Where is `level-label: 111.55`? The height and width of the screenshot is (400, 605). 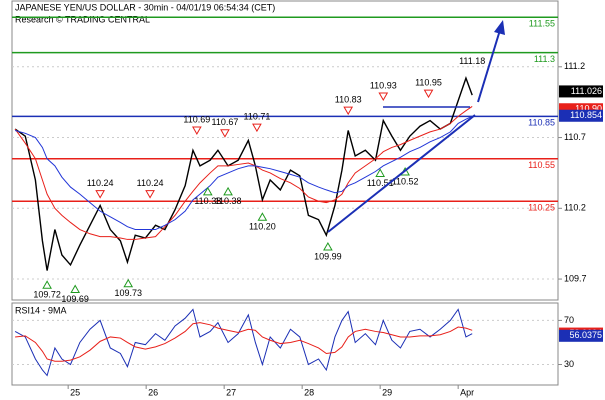
level-label: 111.55 is located at coordinates (542, 24).